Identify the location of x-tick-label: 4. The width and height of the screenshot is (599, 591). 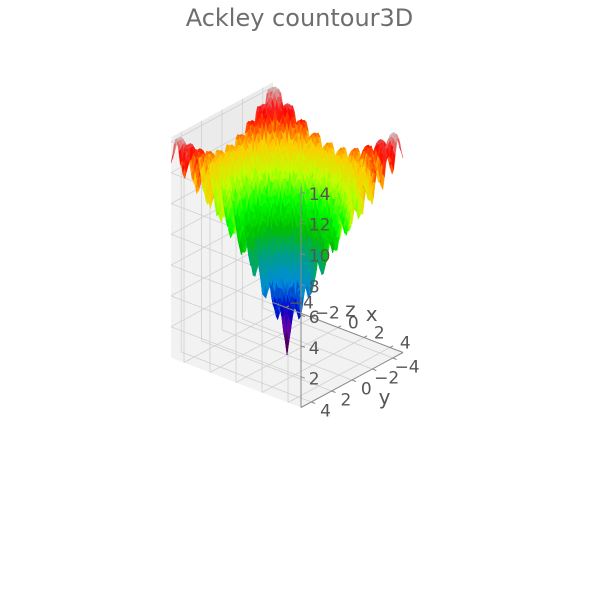
(405, 343).